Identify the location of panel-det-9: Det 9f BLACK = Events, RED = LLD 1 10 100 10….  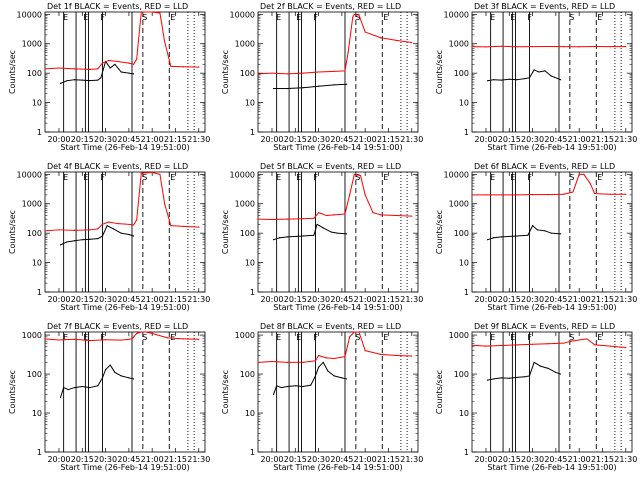
(536, 397).